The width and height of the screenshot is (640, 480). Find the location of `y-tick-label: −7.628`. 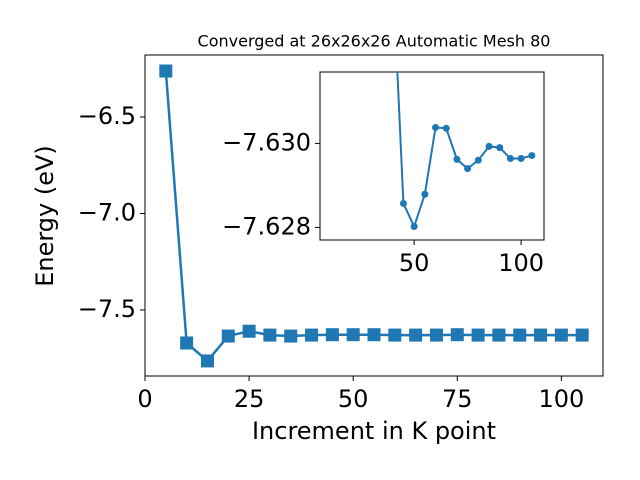

y-tick-label: −7.628 is located at coordinates (266, 226).